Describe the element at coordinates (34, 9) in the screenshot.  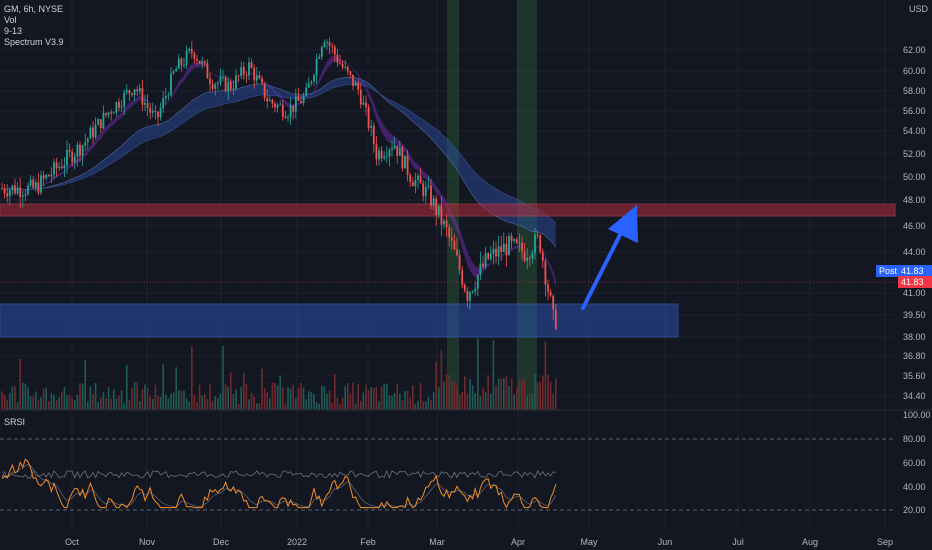
I see `legend-symbol: GM, 6h, NYSE` at that location.